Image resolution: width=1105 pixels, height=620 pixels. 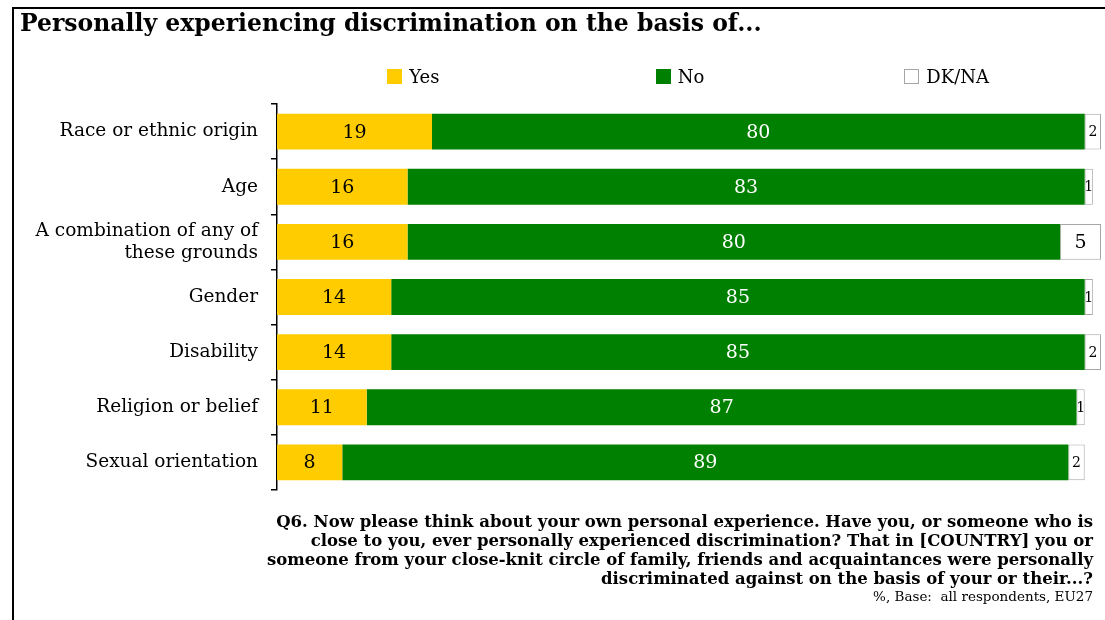 I want to click on data-label: 8, so click(x=309, y=461).